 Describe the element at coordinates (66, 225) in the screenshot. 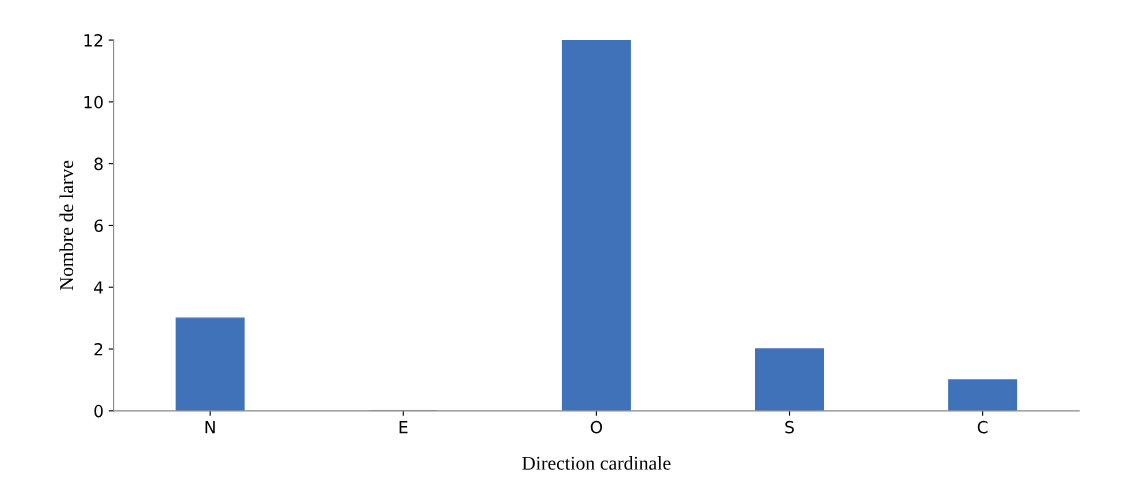

I see `y-axis-title: Nombre de larve` at that location.